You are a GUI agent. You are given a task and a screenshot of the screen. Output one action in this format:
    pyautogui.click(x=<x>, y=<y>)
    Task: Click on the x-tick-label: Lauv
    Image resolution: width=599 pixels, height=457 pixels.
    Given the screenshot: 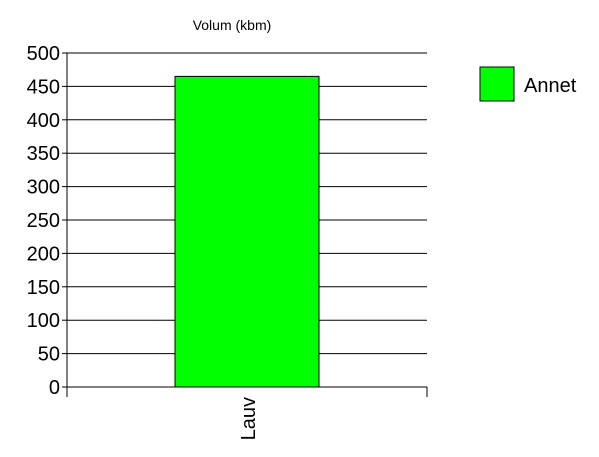 What is the action you would take?
    pyautogui.click(x=249, y=418)
    